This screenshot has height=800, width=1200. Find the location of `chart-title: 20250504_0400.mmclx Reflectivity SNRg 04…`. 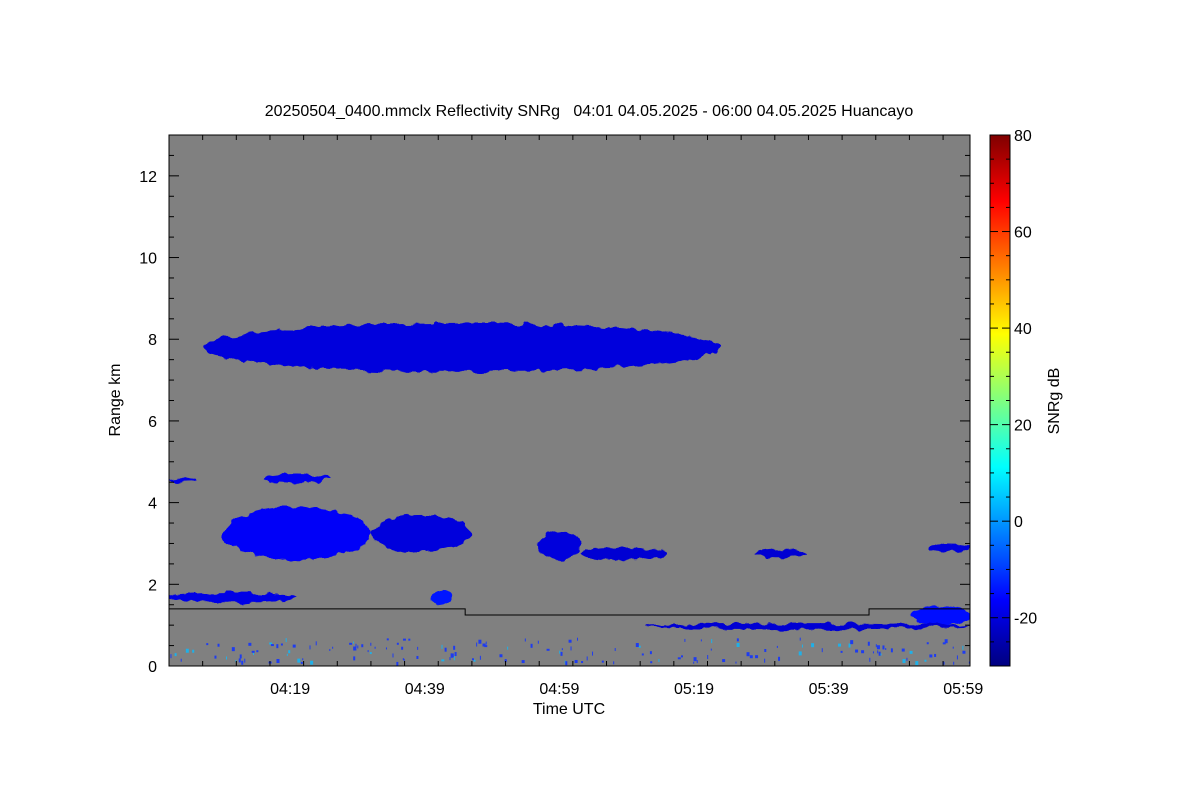

chart-title: 20250504_0400.mmclx Reflectivity SNRg 04… is located at coordinates (589, 111).